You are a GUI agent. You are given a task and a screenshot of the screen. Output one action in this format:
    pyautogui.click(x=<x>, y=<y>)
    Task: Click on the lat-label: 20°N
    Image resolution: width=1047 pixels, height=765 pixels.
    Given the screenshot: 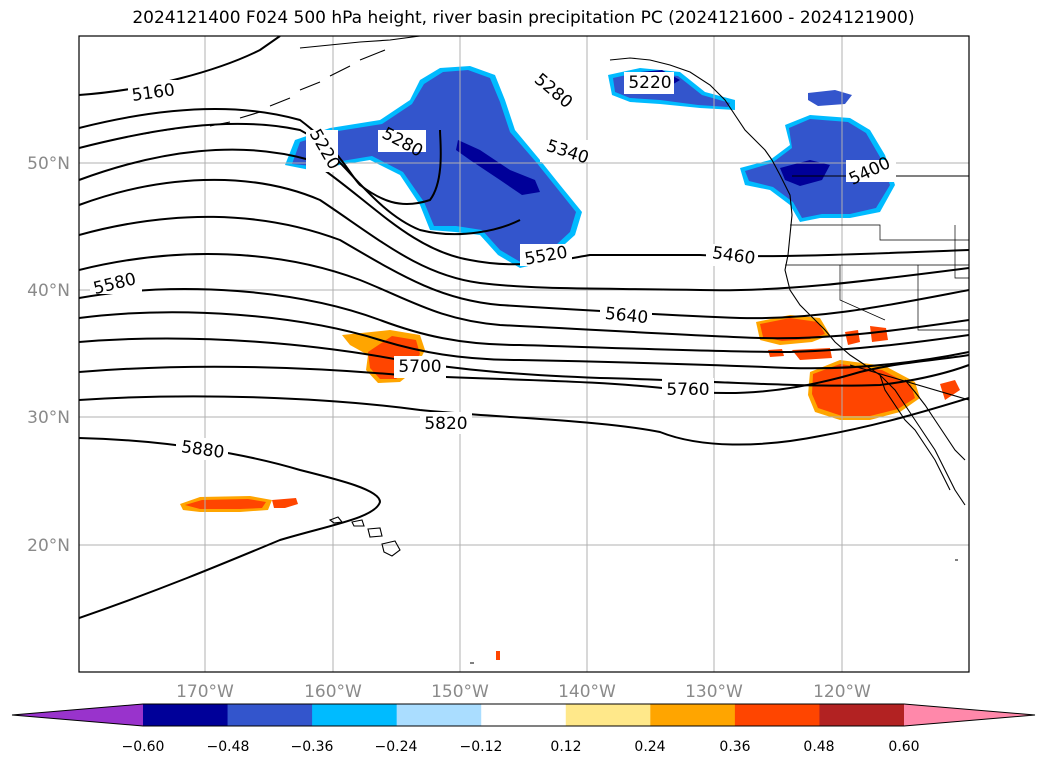 What is the action you would take?
    pyautogui.click(x=48, y=546)
    